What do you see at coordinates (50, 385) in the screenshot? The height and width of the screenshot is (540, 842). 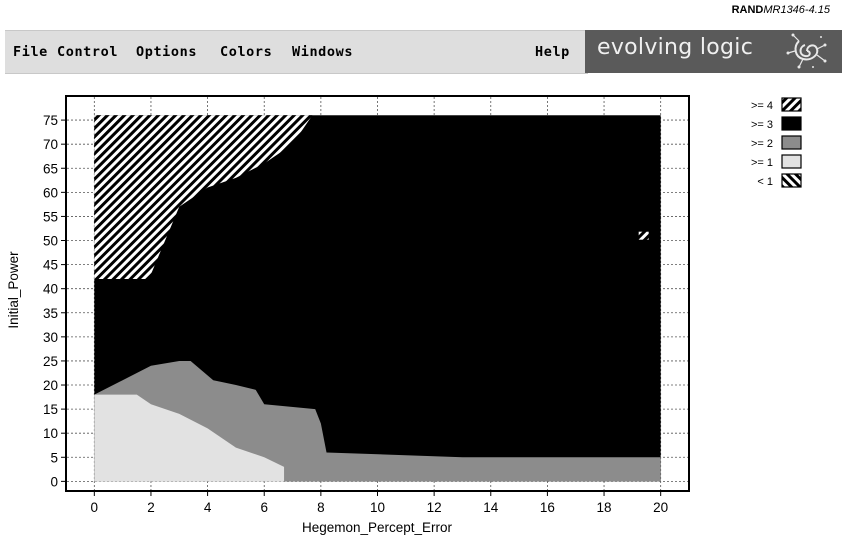 I see `y-tick-label: 20` at bounding box center [50, 385].